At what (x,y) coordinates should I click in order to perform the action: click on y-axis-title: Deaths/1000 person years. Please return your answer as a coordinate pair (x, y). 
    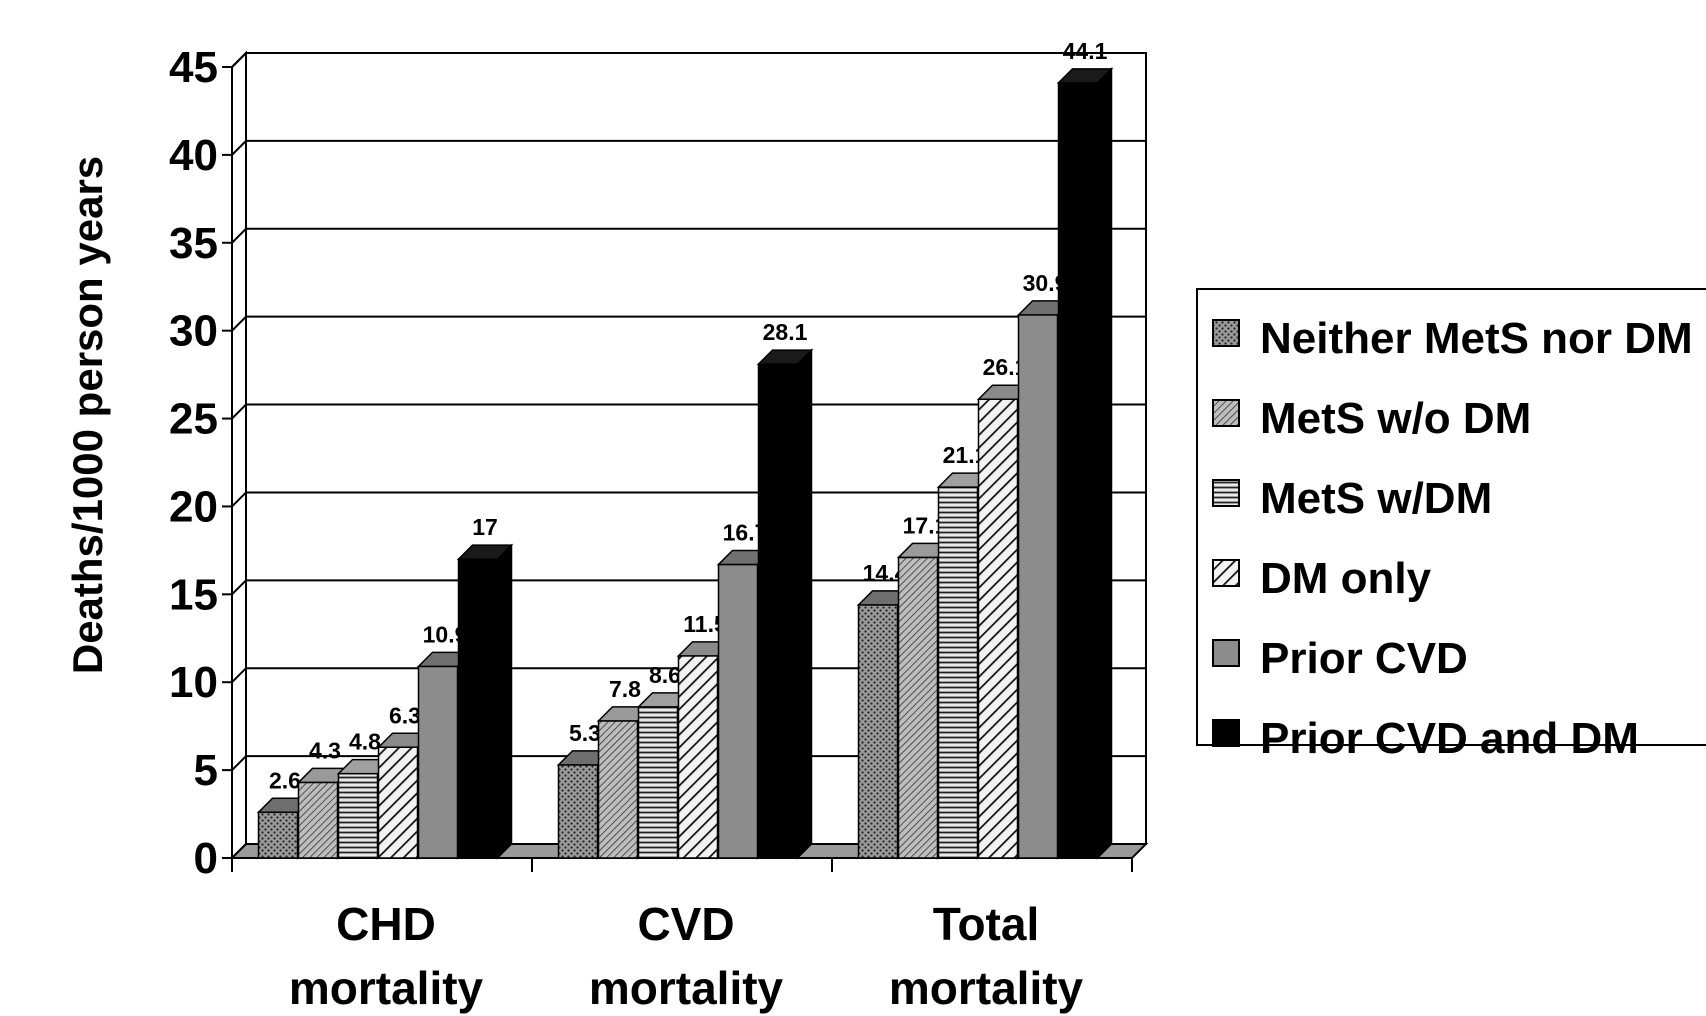
    Looking at the image, I should click on (87, 415).